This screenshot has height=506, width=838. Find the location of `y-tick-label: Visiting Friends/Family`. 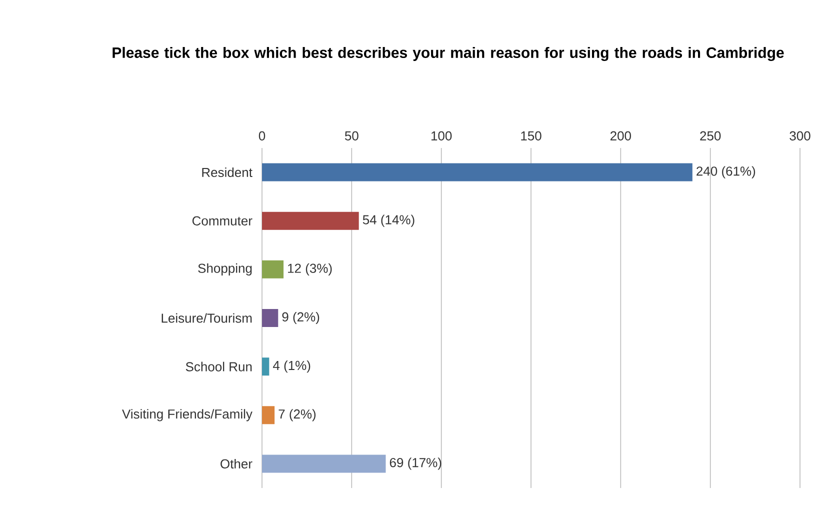

y-tick-label: Visiting Friends/Family is located at coordinates (187, 415).